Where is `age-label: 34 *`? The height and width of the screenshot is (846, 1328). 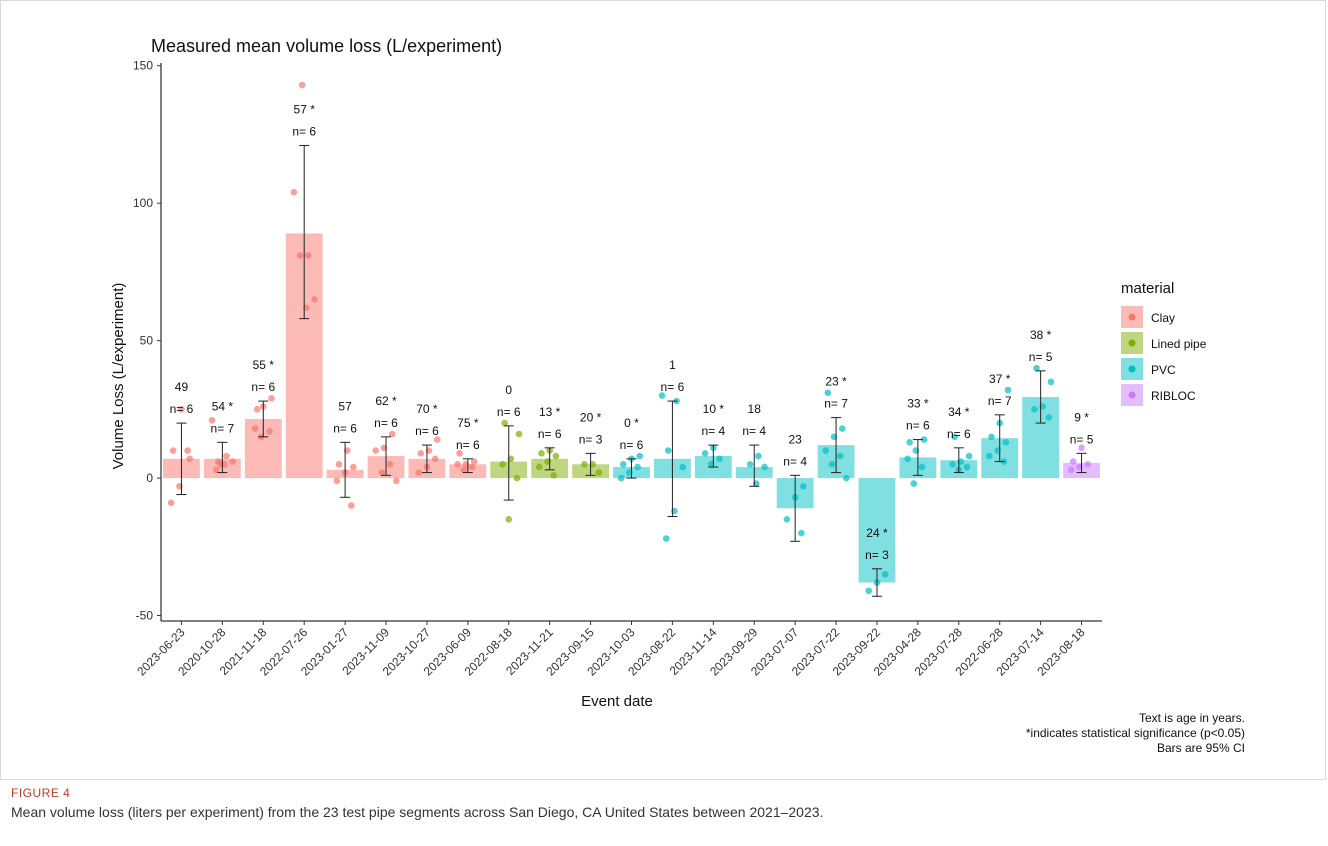 age-label: 34 * is located at coordinates (959, 412).